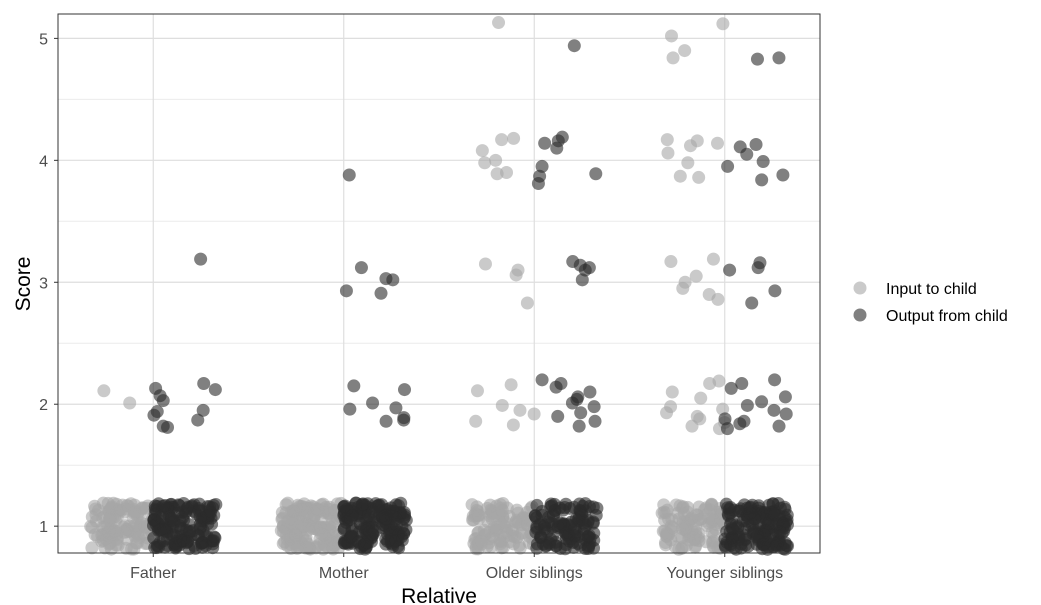 The image size is (1041, 605). I want to click on y-tick-label: 4, so click(43, 161).